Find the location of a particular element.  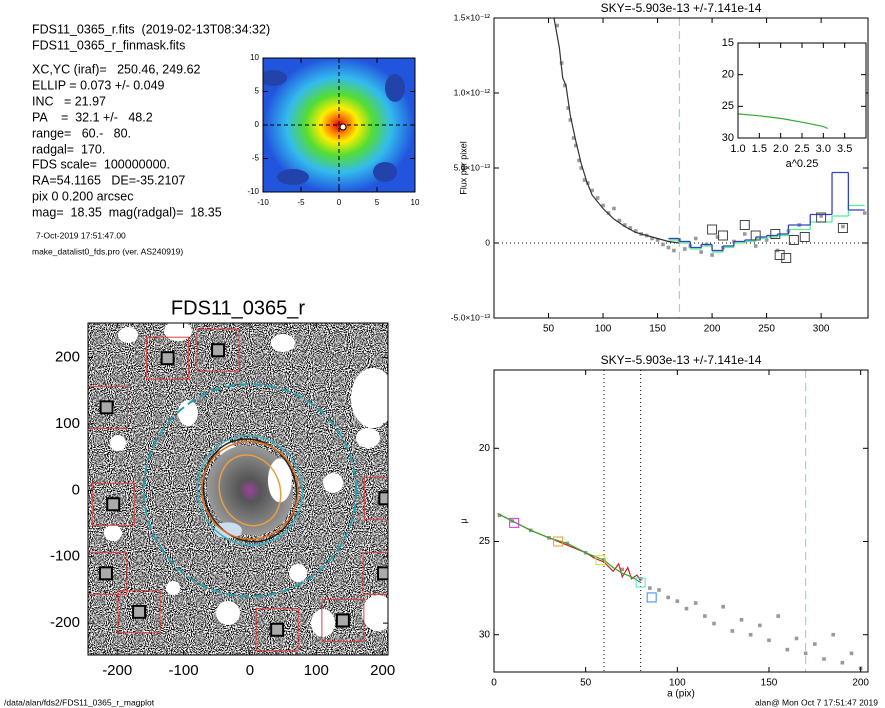

center is located at coordinates (343, 127).